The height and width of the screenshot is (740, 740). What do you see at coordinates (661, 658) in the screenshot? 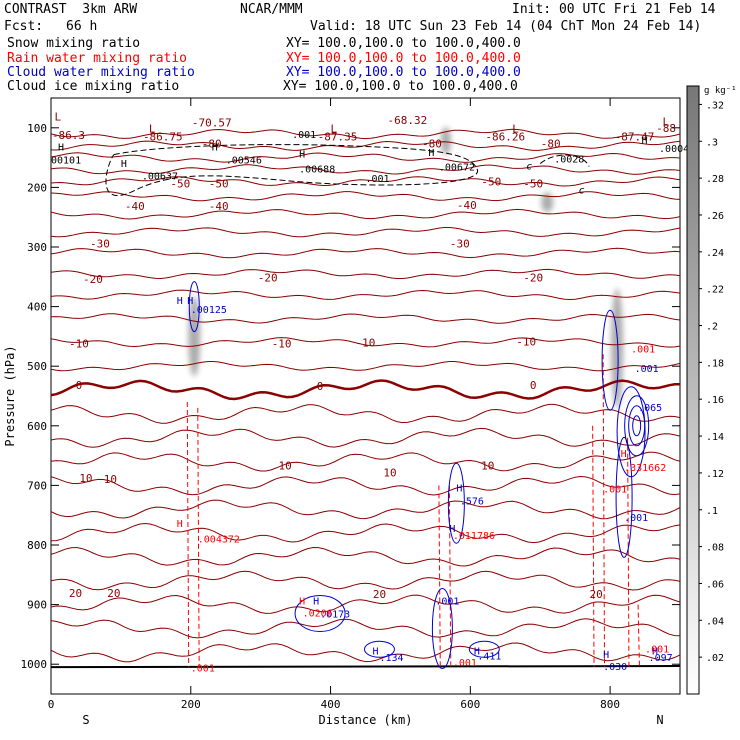
I see `cloud-water-value-label: .097` at bounding box center [661, 658].